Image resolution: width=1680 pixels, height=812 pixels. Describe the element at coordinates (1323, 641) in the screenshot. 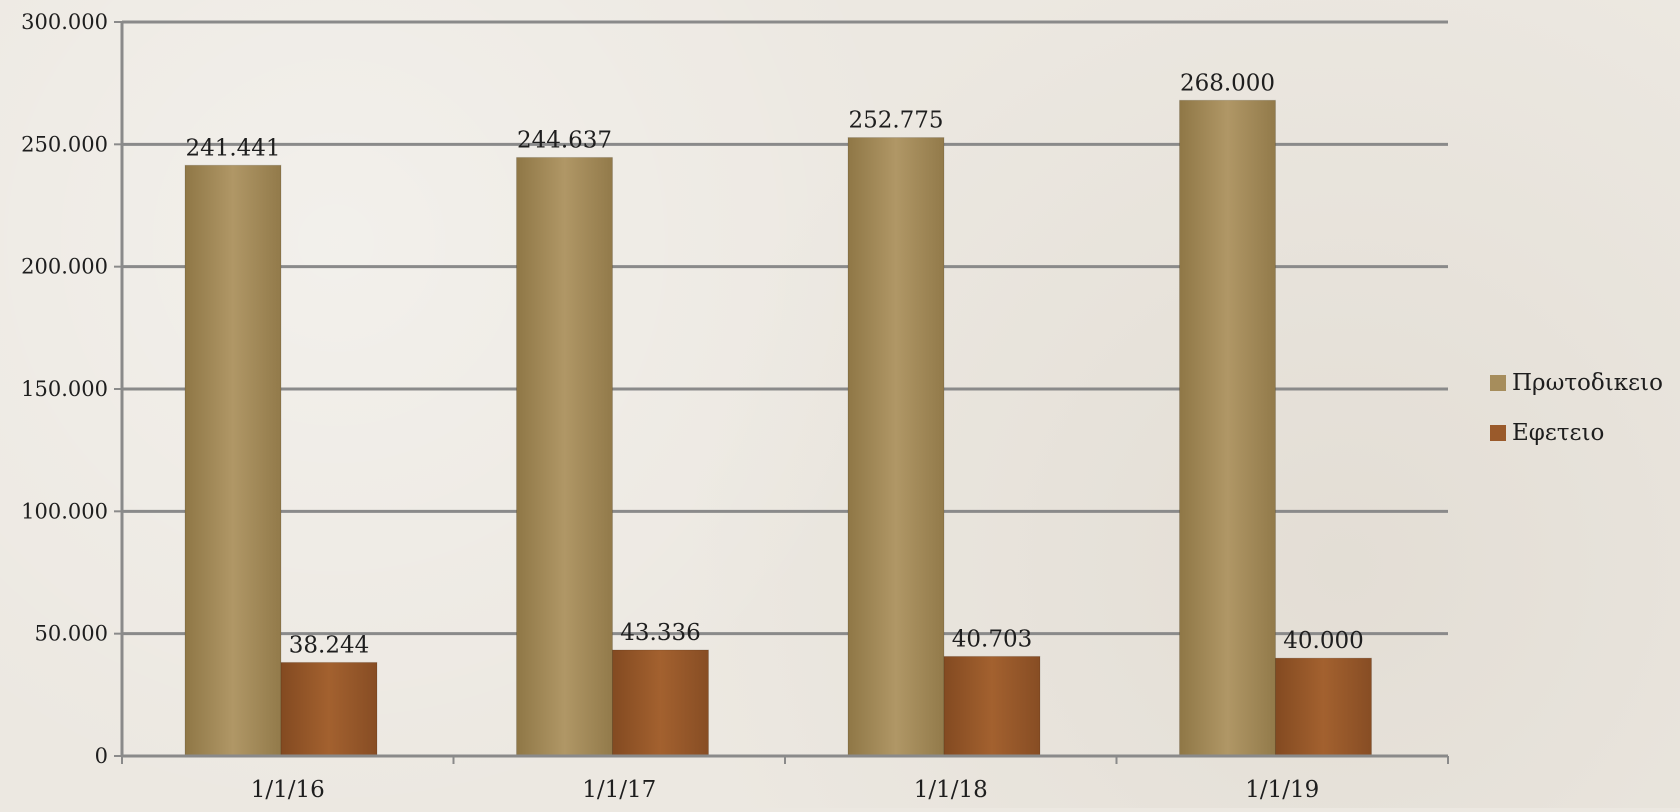

I see `data-label: 40.000` at that location.